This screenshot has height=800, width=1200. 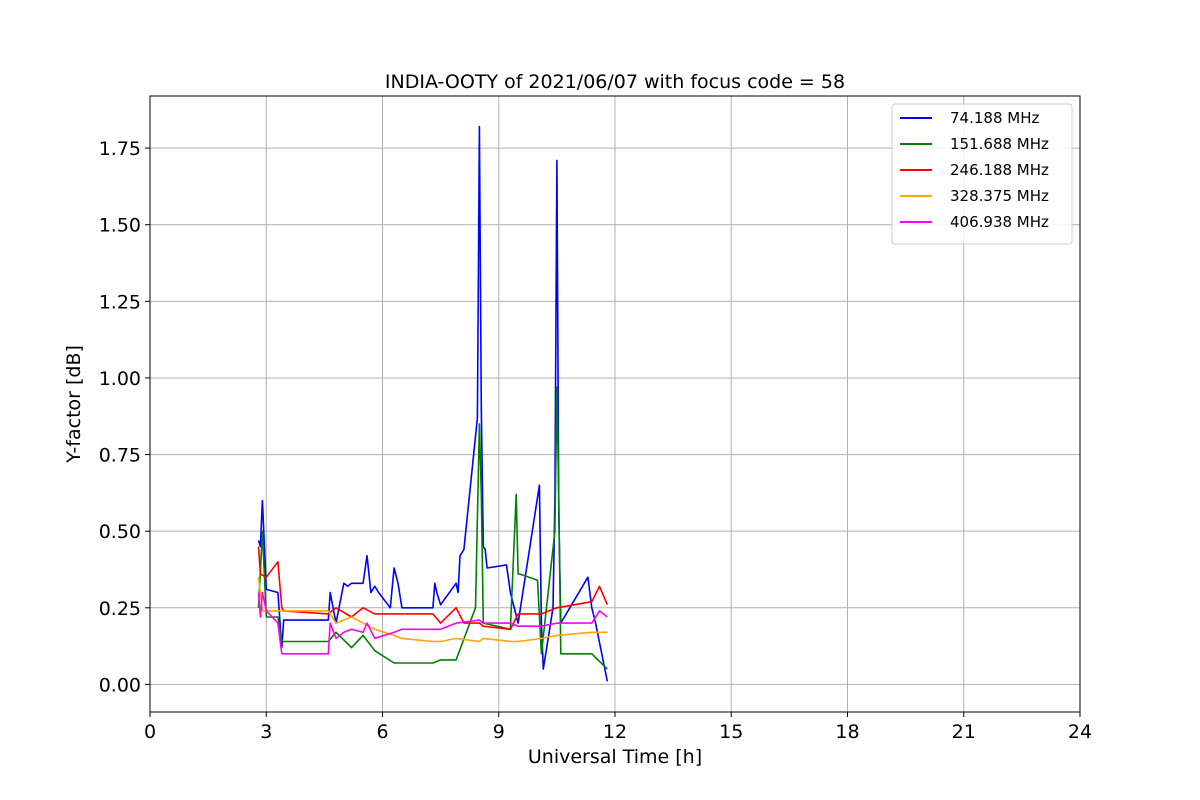 I want to click on y-tick-label: 0.50, so click(x=120, y=532).